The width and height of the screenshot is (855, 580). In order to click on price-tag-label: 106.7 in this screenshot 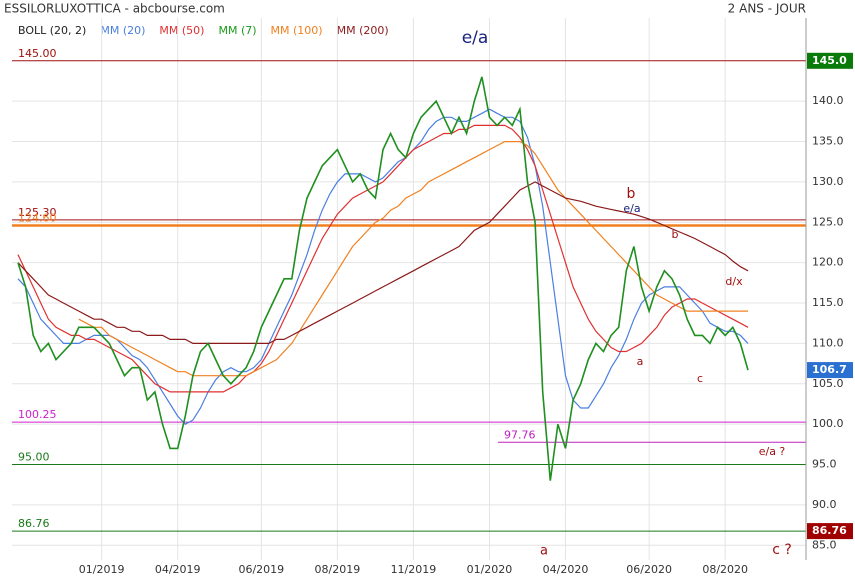, I will do `click(829, 369)`.